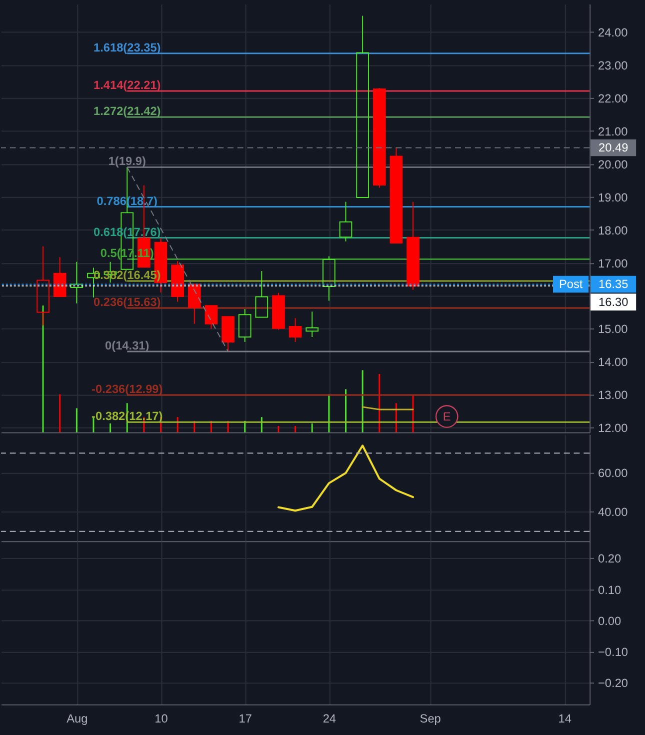 This screenshot has width=645, height=735. I want to click on annotation: E, so click(446, 416).